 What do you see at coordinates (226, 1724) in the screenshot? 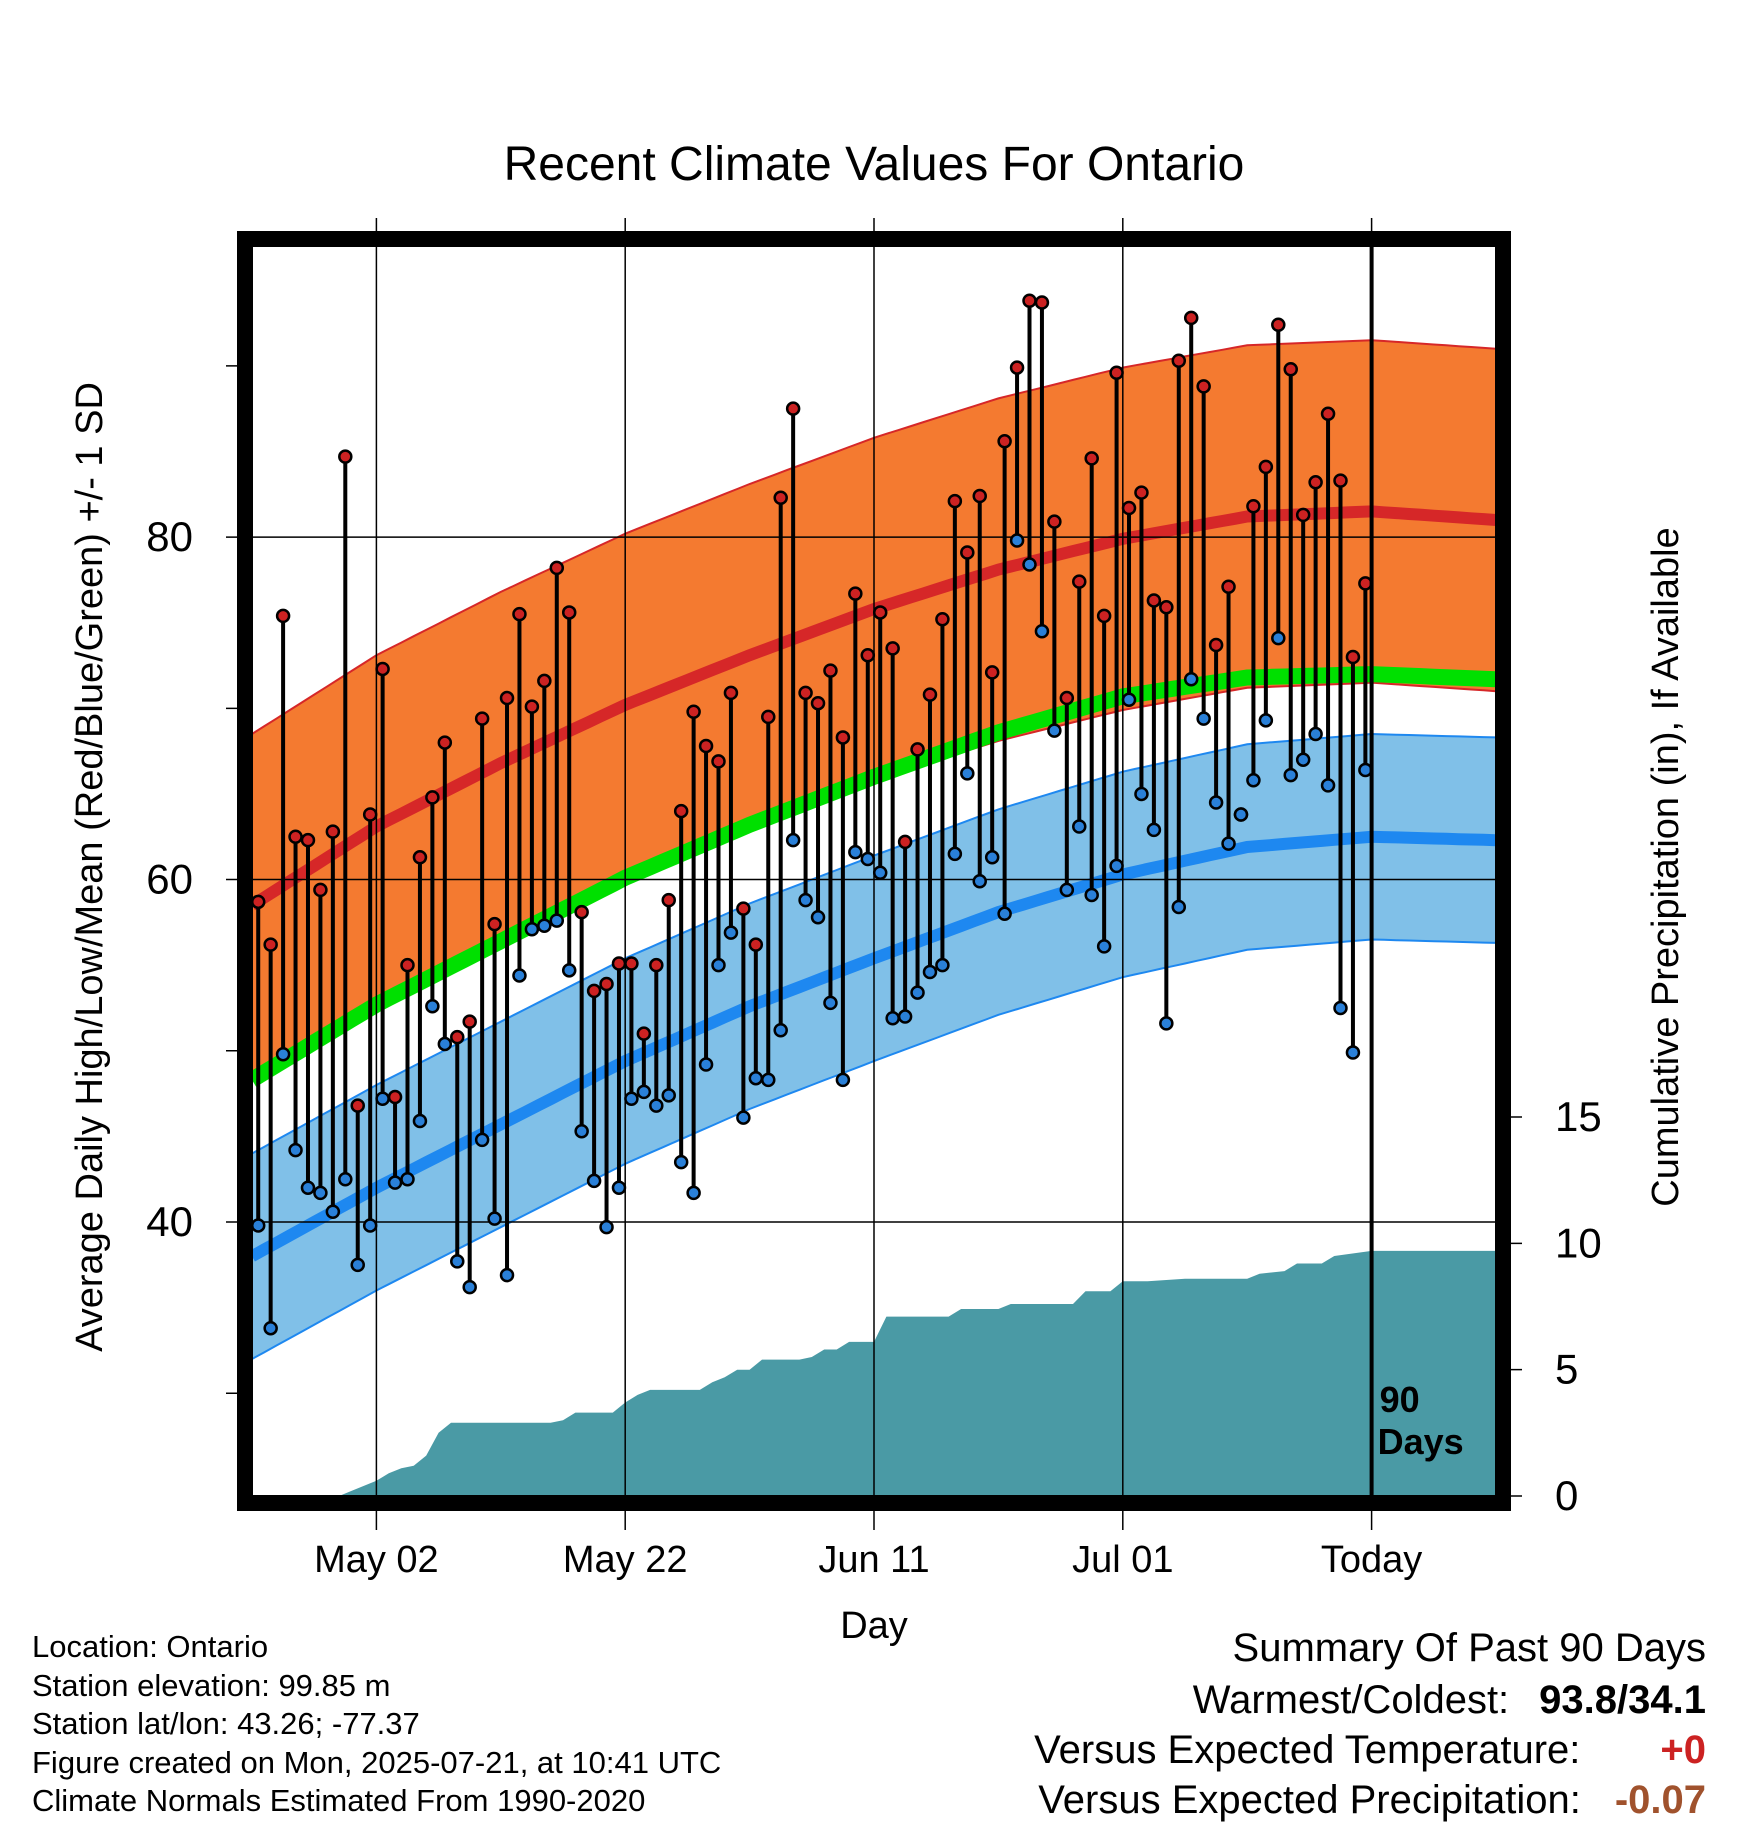
I see `info-latlon: Station lat/lon: 43.26; -77.37` at bounding box center [226, 1724].